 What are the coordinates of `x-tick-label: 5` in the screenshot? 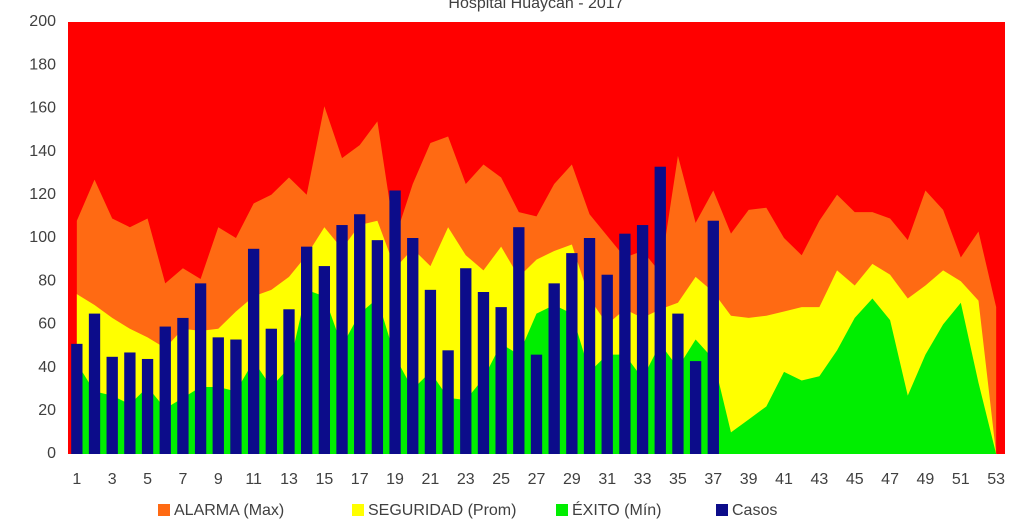 It's located at (147, 479).